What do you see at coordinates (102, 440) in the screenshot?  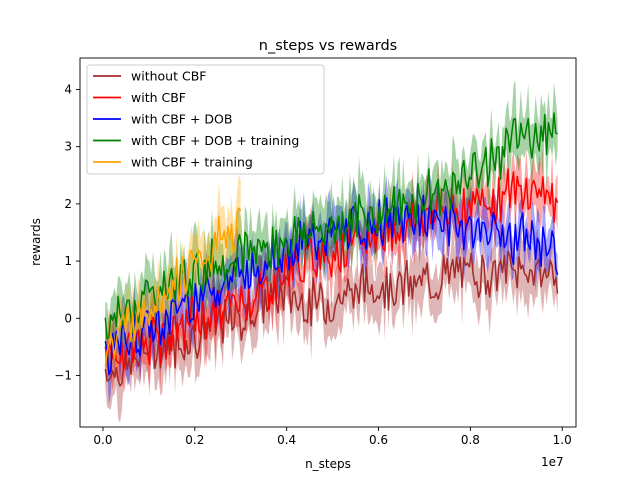 I see `x-tick-label: 0.0` at bounding box center [102, 440].